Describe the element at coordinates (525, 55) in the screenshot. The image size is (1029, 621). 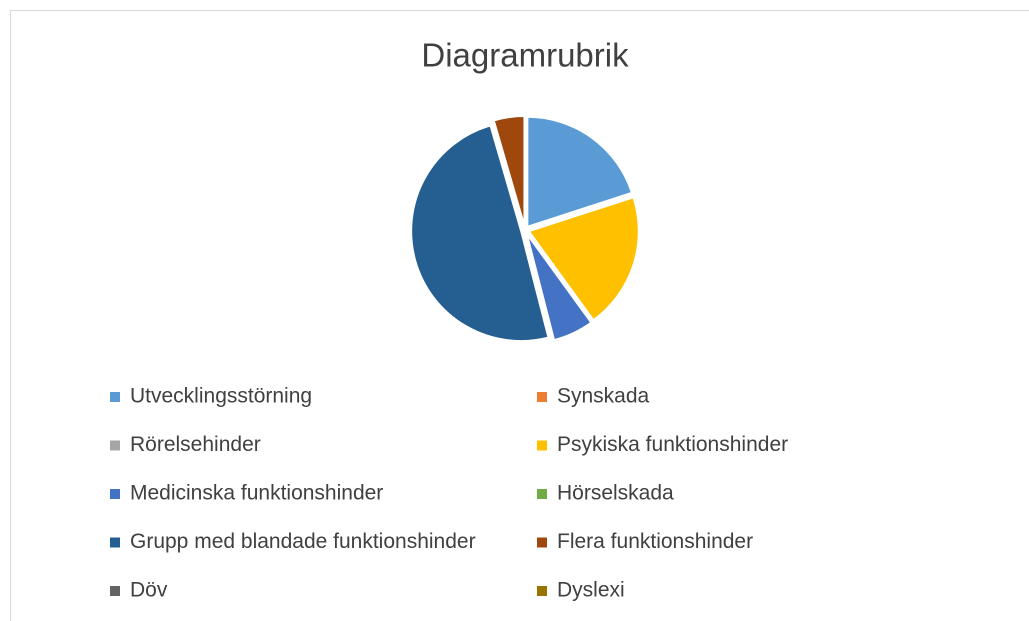
I see `chart-title: Diagramrubrik` at that location.